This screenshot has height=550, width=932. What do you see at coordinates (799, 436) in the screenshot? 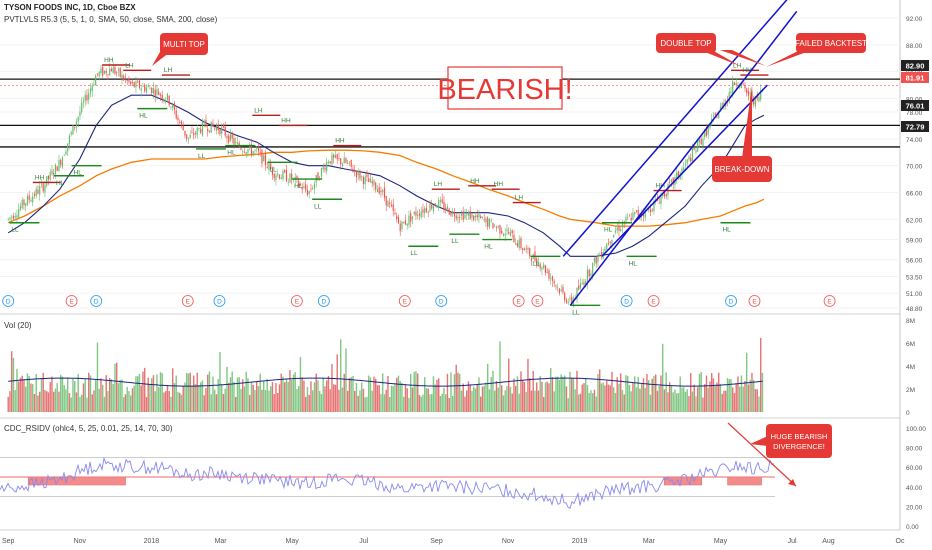
I see `divergence-label-line1: HUGE BEARISH` at bounding box center [799, 436].